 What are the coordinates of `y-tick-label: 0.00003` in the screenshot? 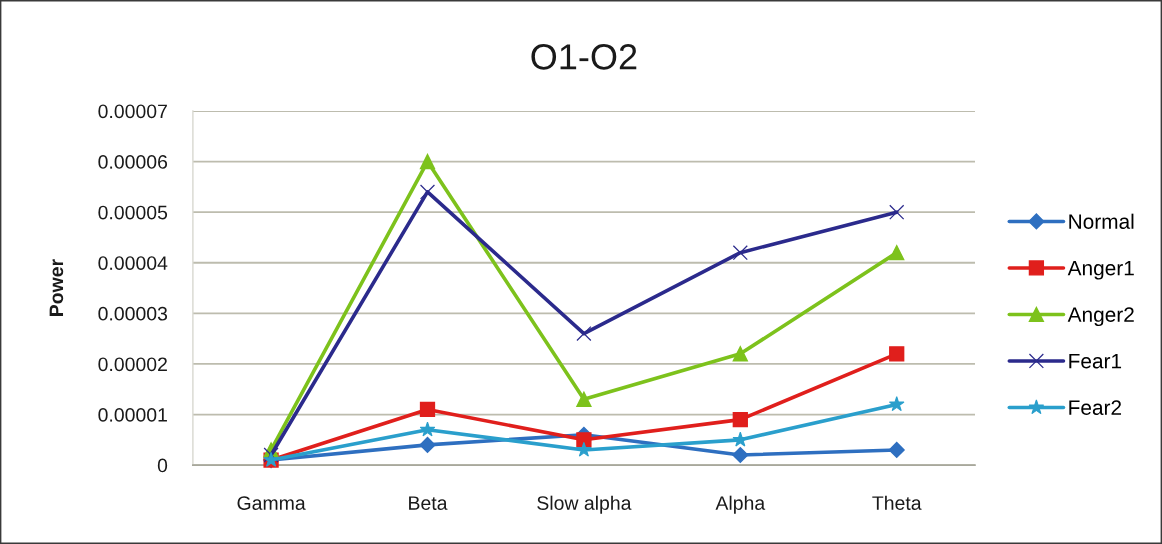 It's located at (133, 313).